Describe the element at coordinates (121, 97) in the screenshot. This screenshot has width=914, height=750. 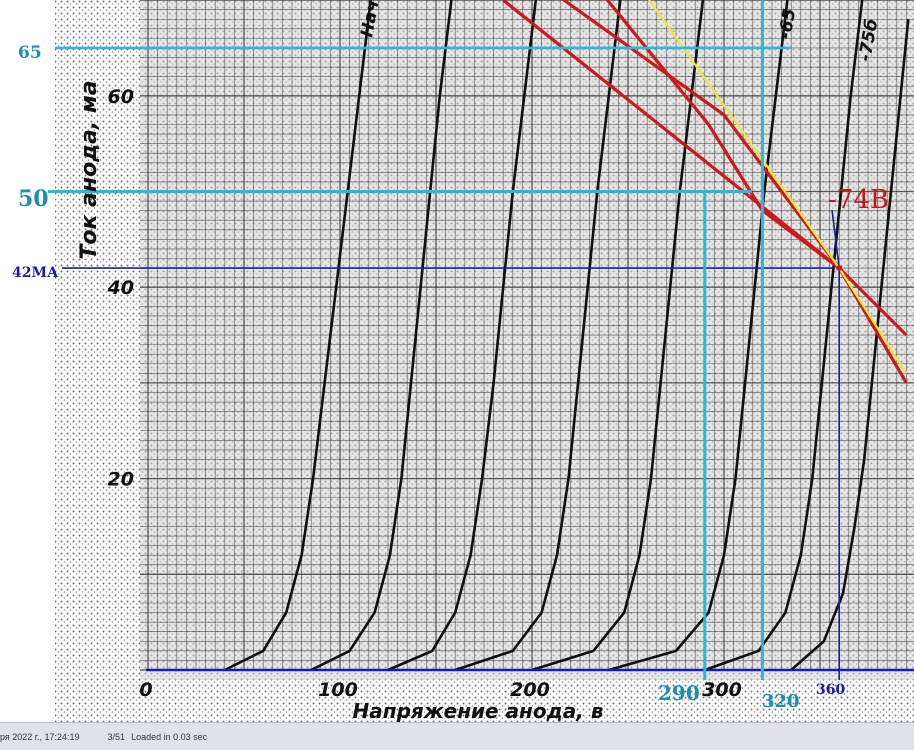
I see `y-tick-label: 60` at that location.